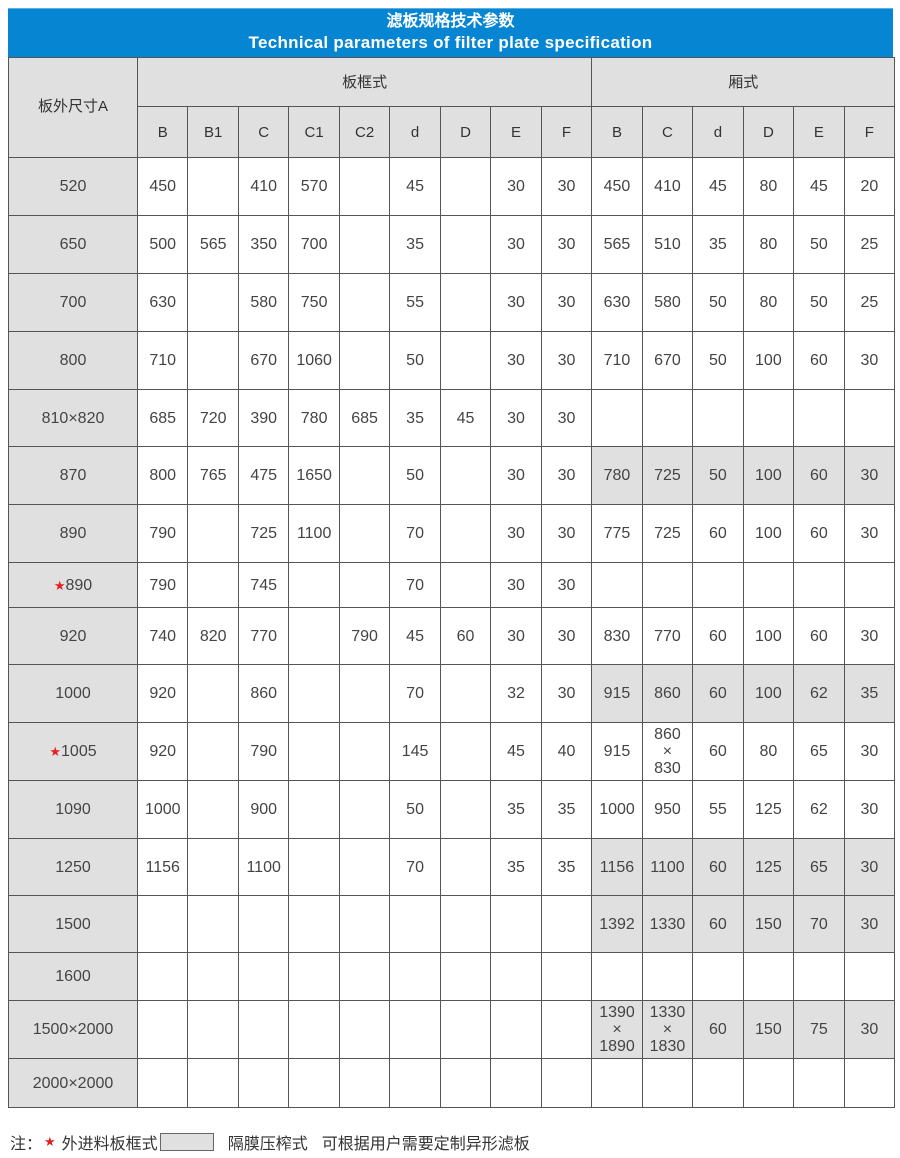  I want to click on size-value: 1600, so click(73, 976).